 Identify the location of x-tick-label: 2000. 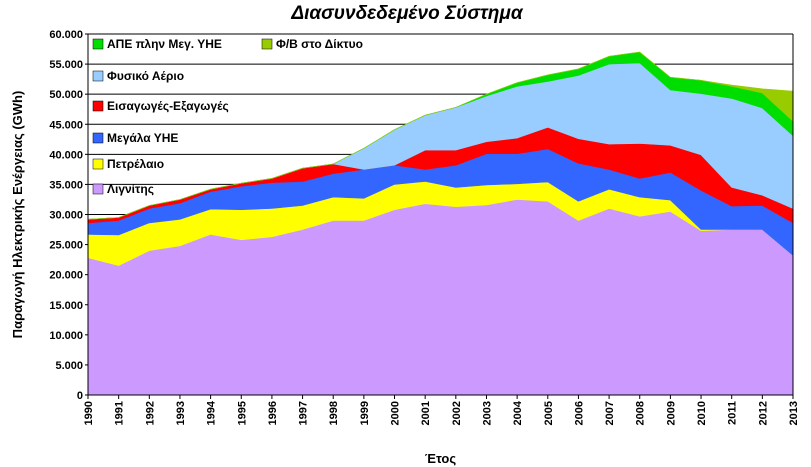
(396, 413).